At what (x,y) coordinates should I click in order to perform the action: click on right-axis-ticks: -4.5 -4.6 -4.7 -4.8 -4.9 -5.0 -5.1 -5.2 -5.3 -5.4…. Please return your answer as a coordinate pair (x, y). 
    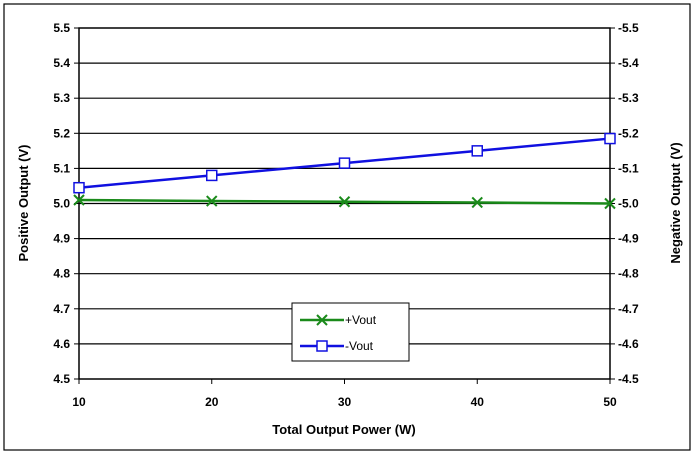
    Looking at the image, I should click on (624, 203).